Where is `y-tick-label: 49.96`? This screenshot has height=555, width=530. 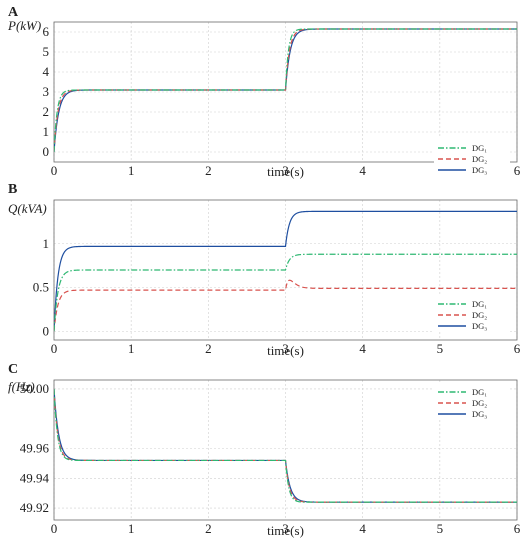 y-tick-label: 49.96 is located at coordinates (35, 448).